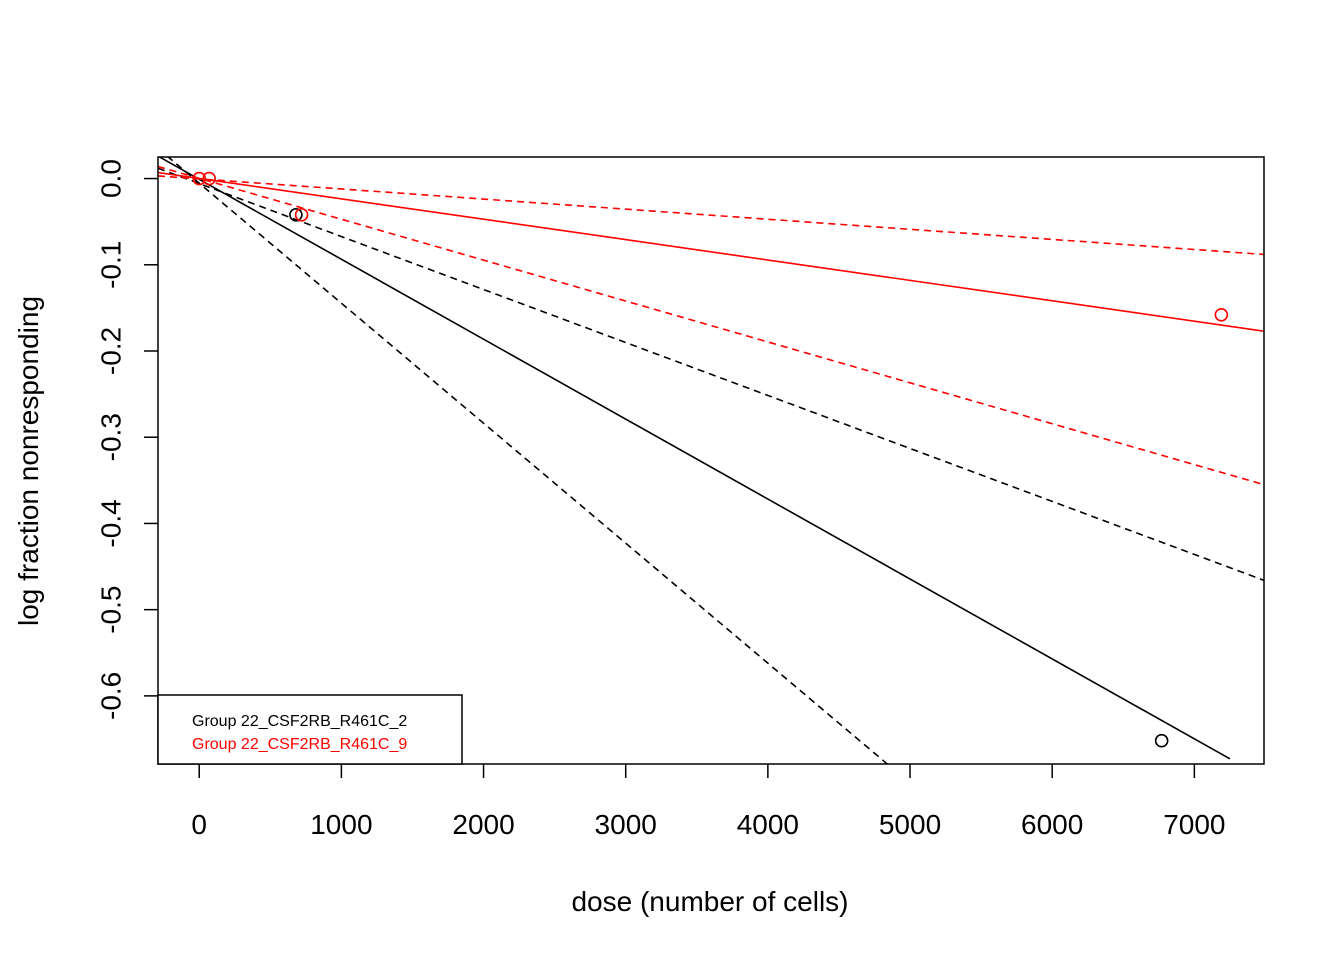 This screenshot has width=1344, height=960. What do you see at coordinates (110, 351) in the screenshot?
I see `y-tick-label: -0.2` at bounding box center [110, 351].